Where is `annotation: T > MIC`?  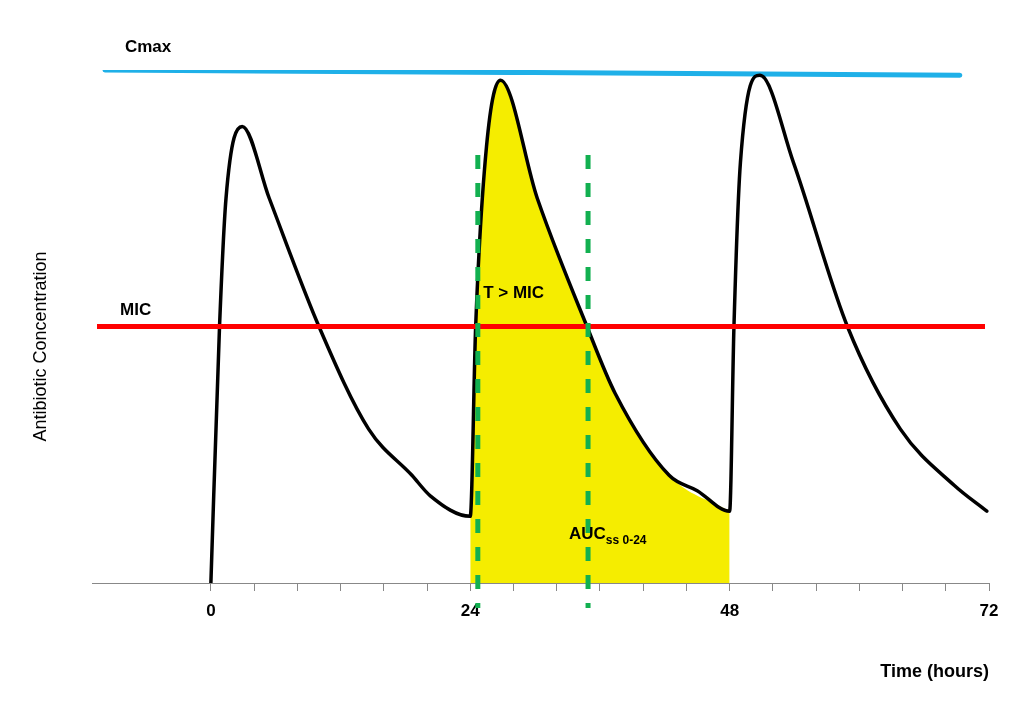 annotation: T > MIC is located at coordinates (514, 293).